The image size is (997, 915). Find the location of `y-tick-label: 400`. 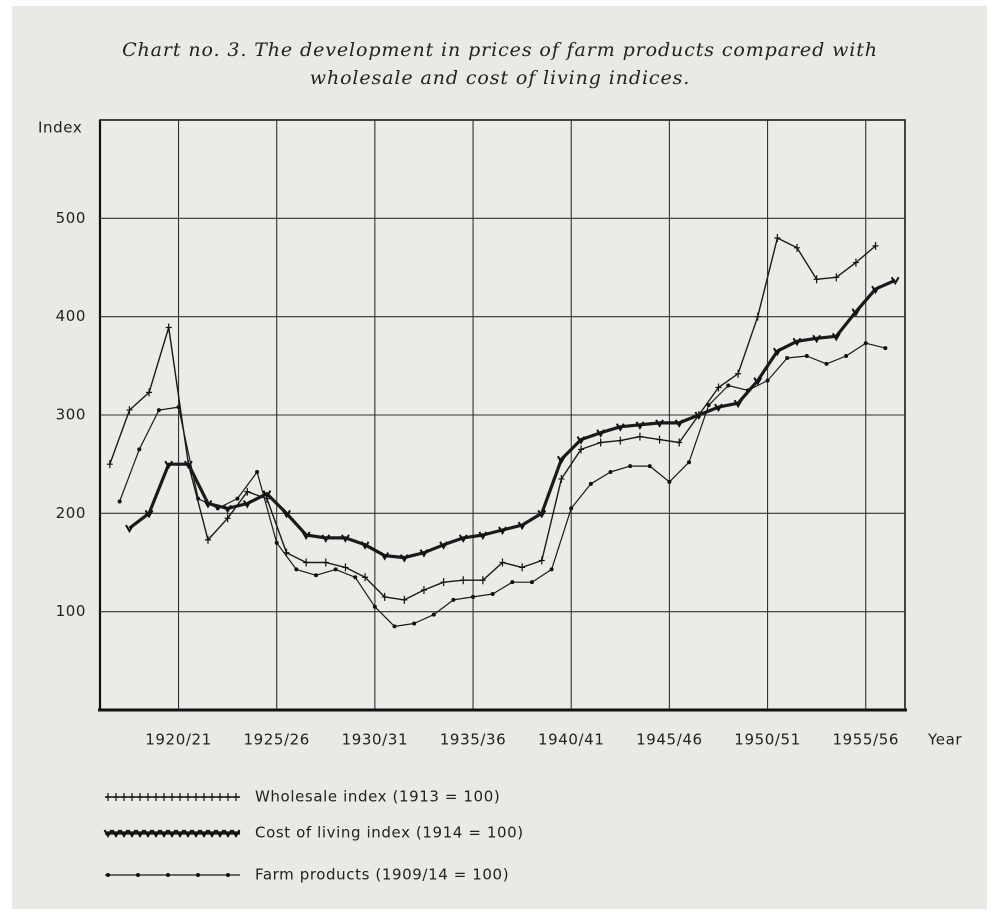

y-tick-label: 400 is located at coordinates (71, 316).